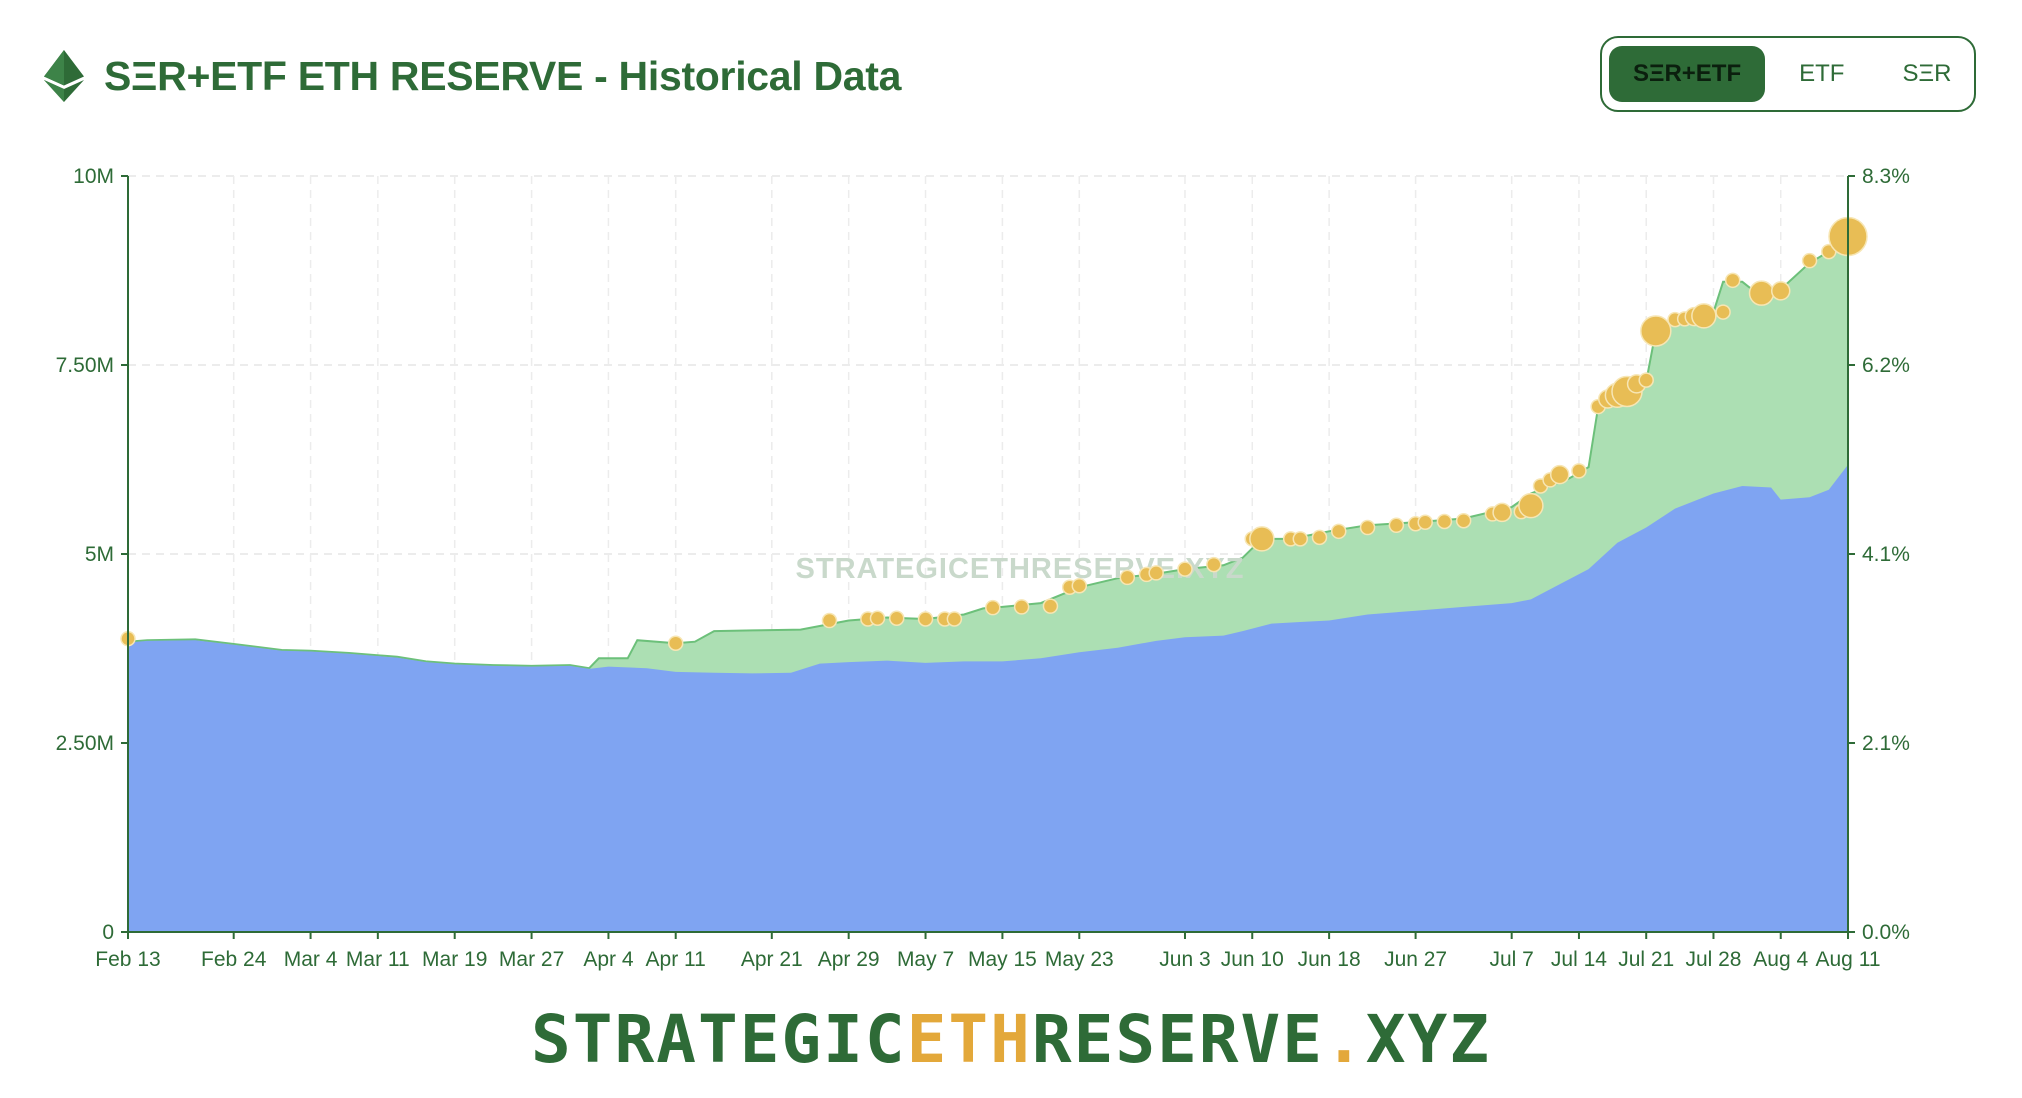  Describe the element at coordinates (99, 554) in the screenshot. I see `left-y-tick-label: 5M` at that location.